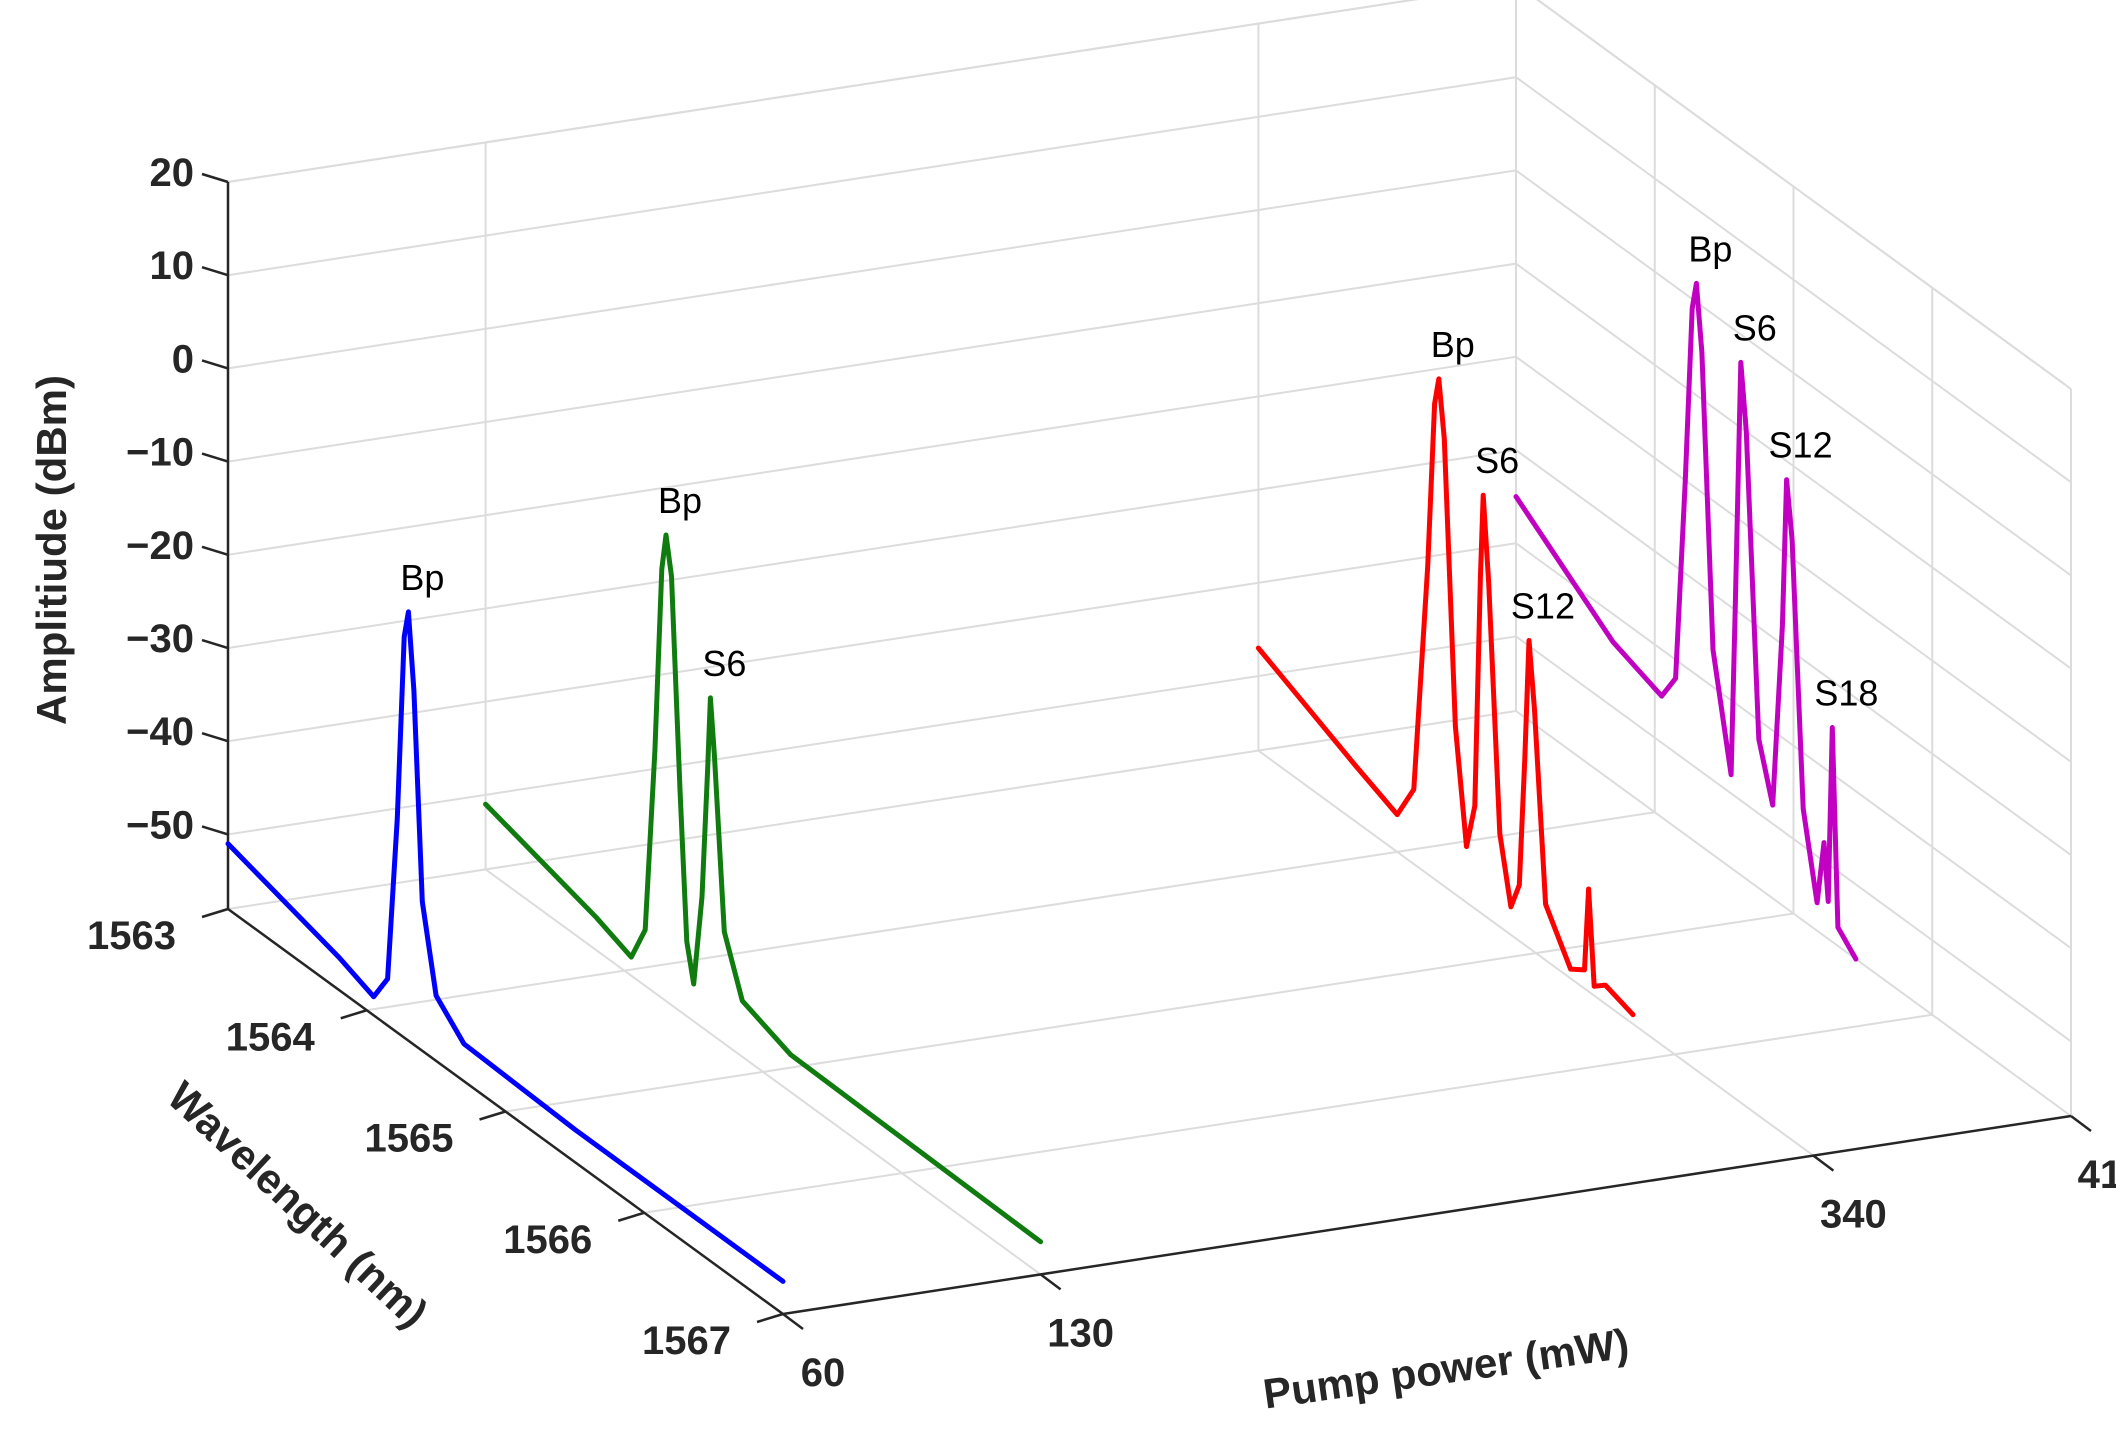  Describe the element at coordinates (51, 550) in the screenshot. I see `z-axis-label: Amplitiude (dBm)` at that location.